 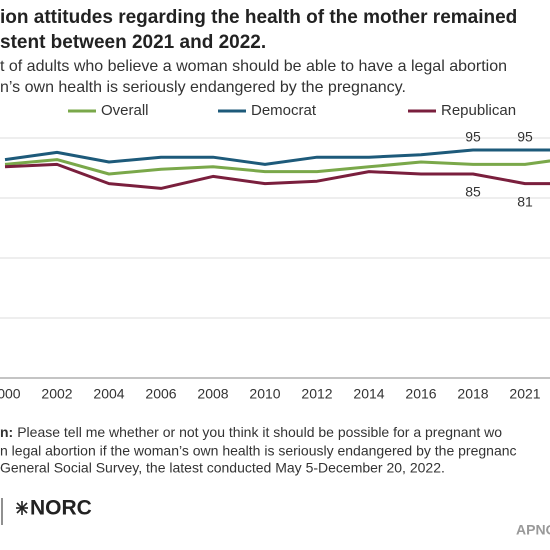 I want to click on legend-label: Overall, so click(x=125, y=110).